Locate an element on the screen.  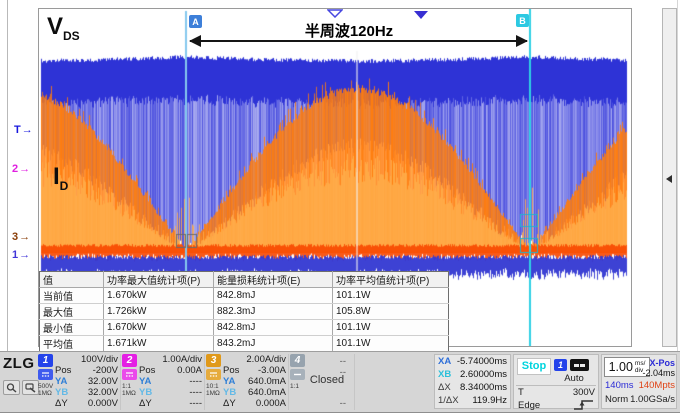
channel-1-scale: 100V/div is located at coordinates (99, 359).